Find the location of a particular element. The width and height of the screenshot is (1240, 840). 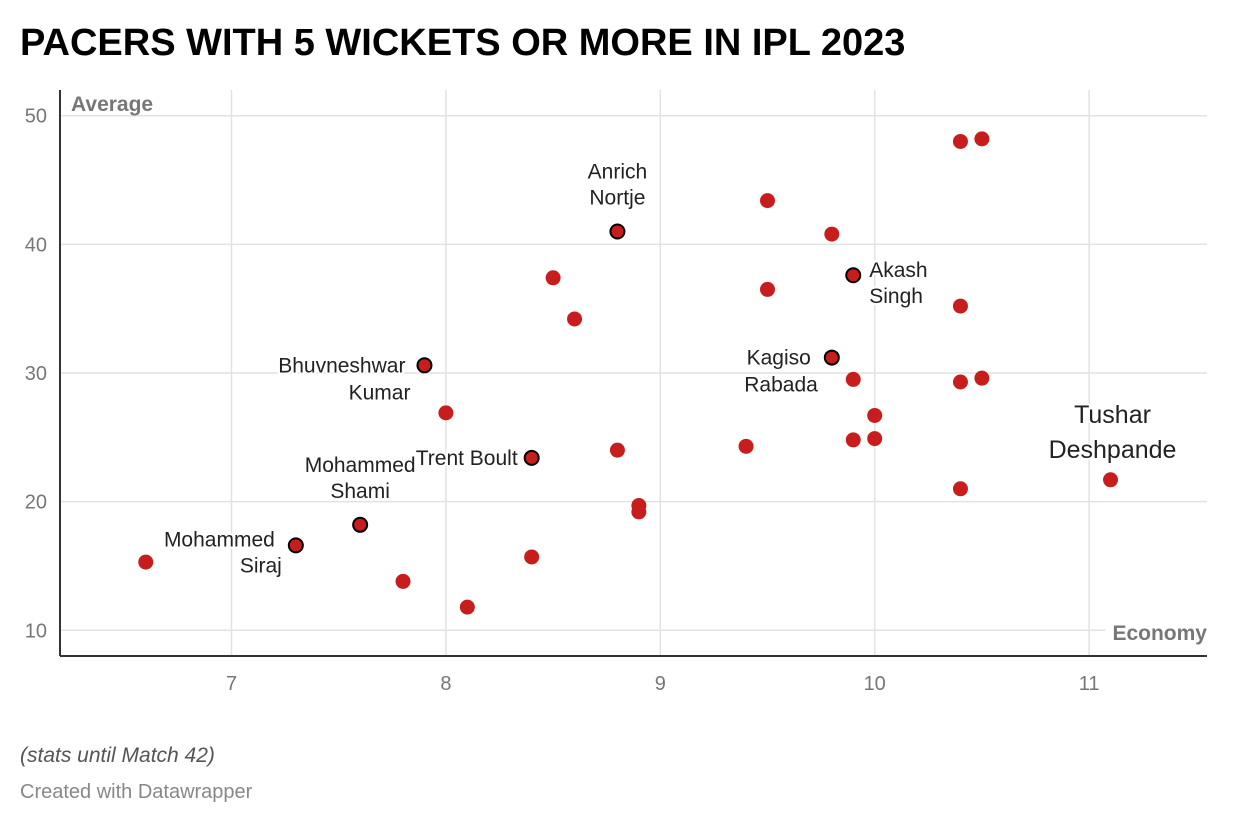

point-label: Siraj is located at coordinates (261, 565).